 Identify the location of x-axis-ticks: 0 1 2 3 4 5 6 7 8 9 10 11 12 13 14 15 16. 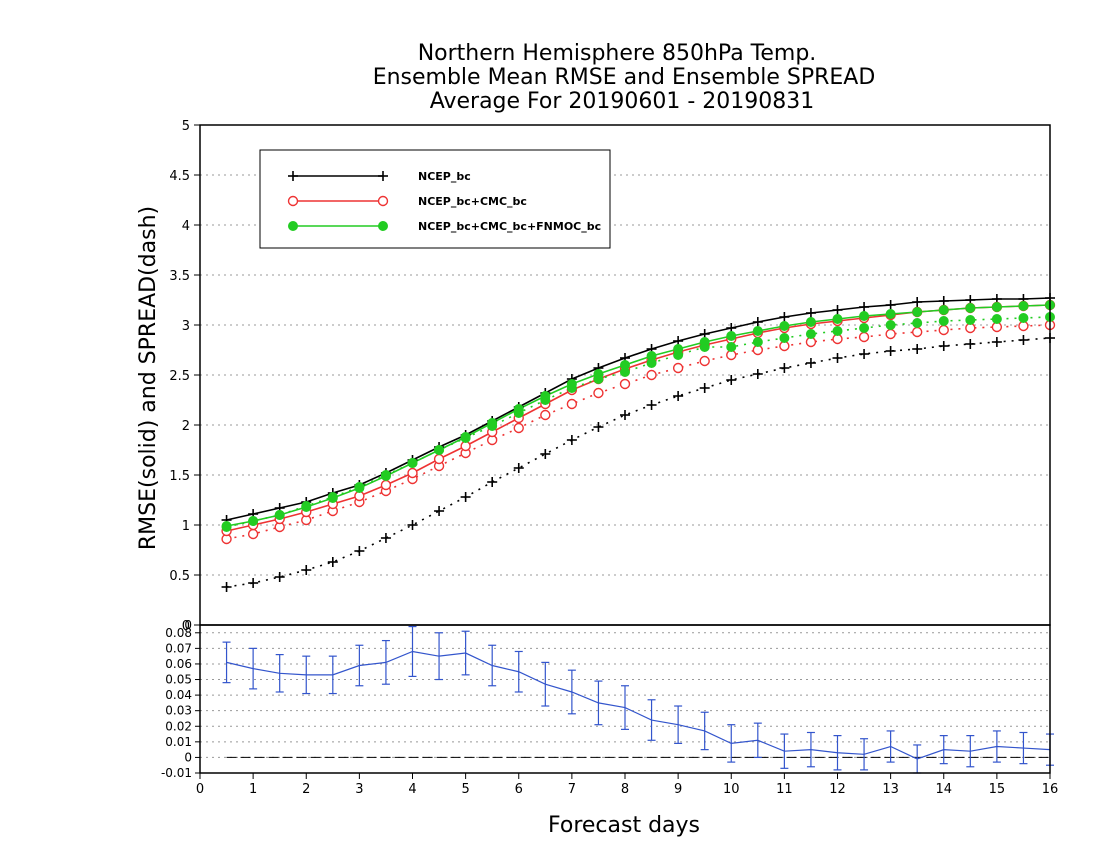
(627, 785).